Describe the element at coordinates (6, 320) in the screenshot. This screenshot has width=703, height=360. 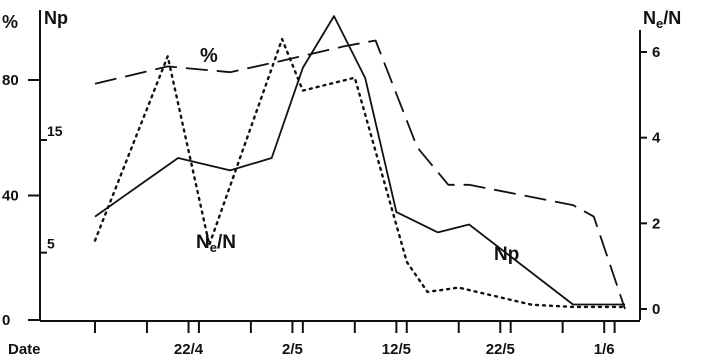
I see `left-outer-tick-label: 0` at that location.